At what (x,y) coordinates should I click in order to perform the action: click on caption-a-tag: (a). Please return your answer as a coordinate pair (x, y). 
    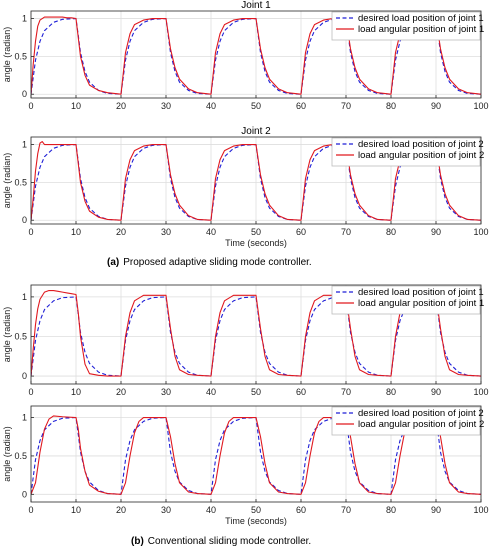
    Looking at the image, I should click on (113, 262).